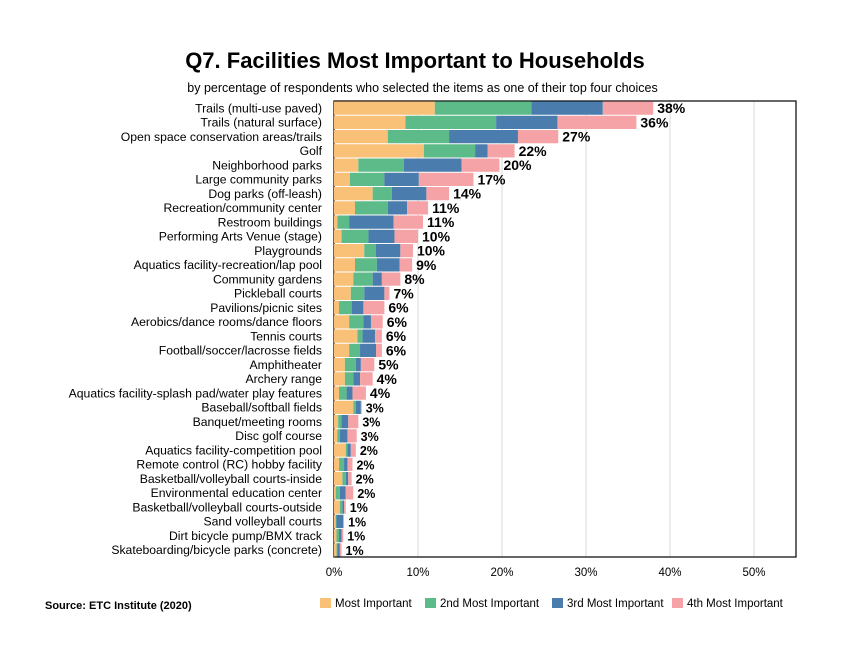 Image resolution: width=850 pixels, height=657 pixels. I want to click on category-label: Aquatics facility-competition pool, so click(233, 450).